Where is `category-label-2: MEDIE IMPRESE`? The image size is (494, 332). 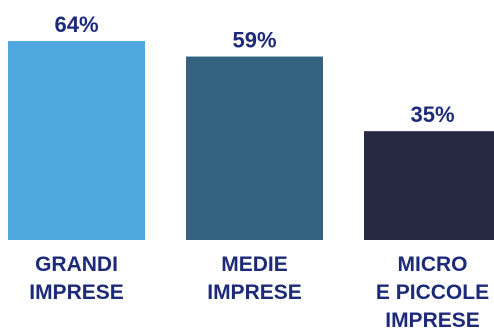
category-label-2: MEDIE IMPRESE is located at coordinates (254, 278).